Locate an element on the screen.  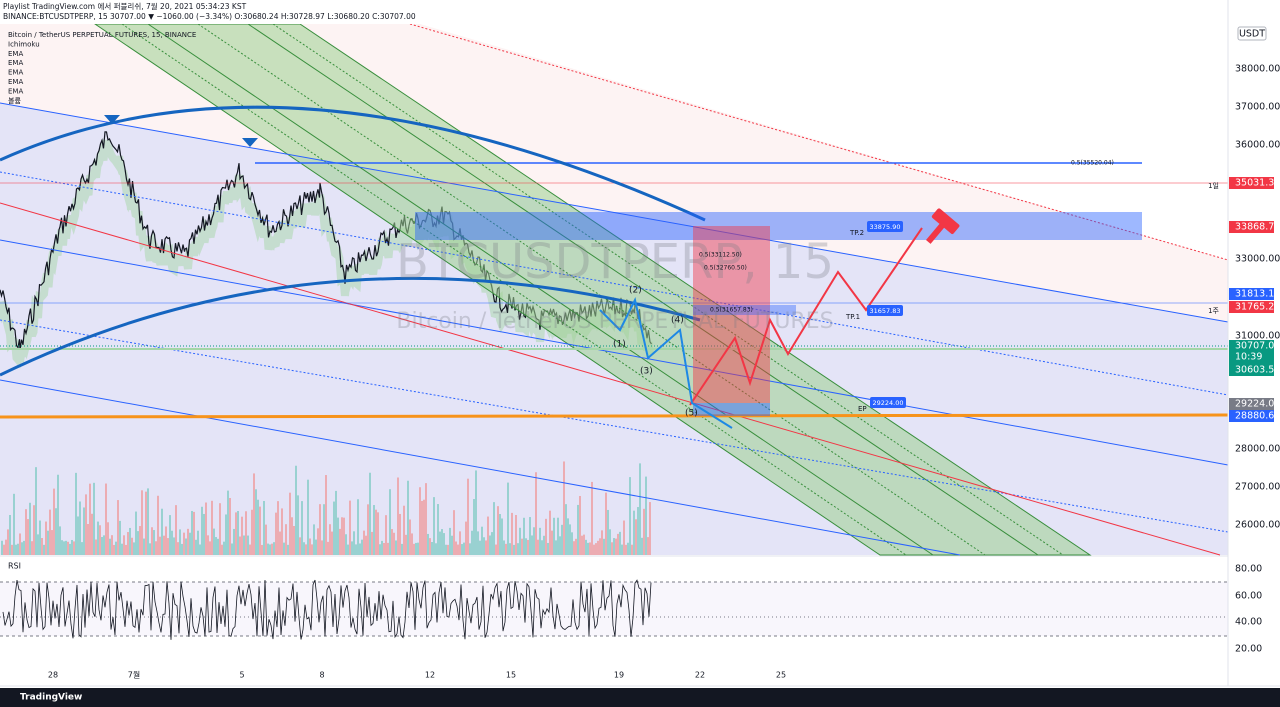
rsi-band is located at coordinates (614, 609).